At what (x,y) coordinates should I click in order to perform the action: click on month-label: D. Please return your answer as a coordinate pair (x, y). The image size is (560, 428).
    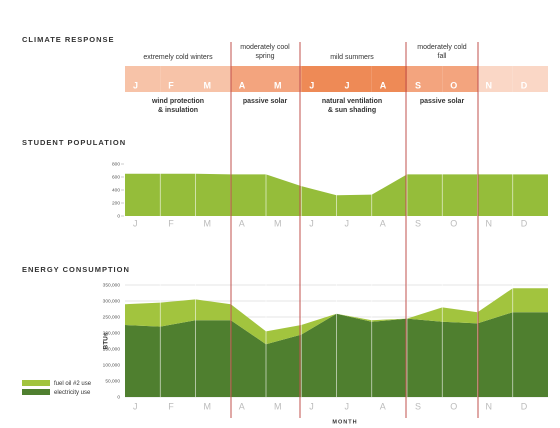
    Looking at the image, I should click on (524, 85).